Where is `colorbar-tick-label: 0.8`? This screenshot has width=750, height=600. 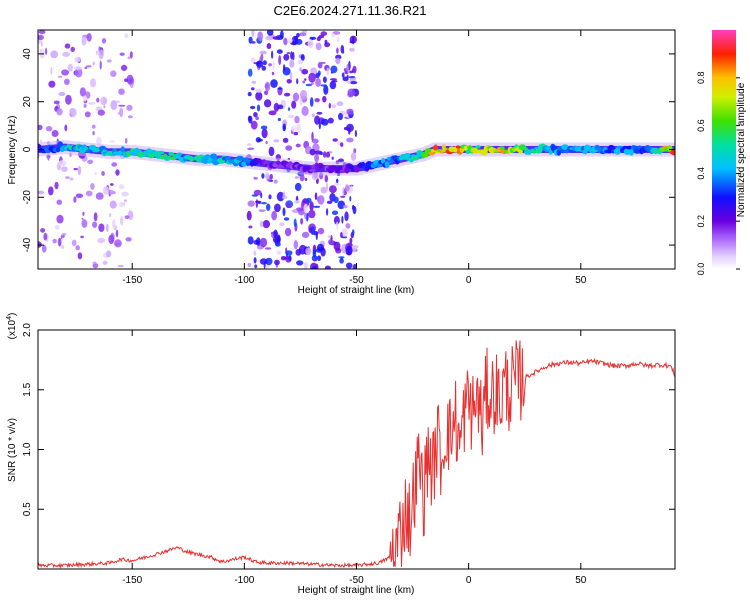 colorbar-tick-label: 0.8 is located at coordinates (701, 78).